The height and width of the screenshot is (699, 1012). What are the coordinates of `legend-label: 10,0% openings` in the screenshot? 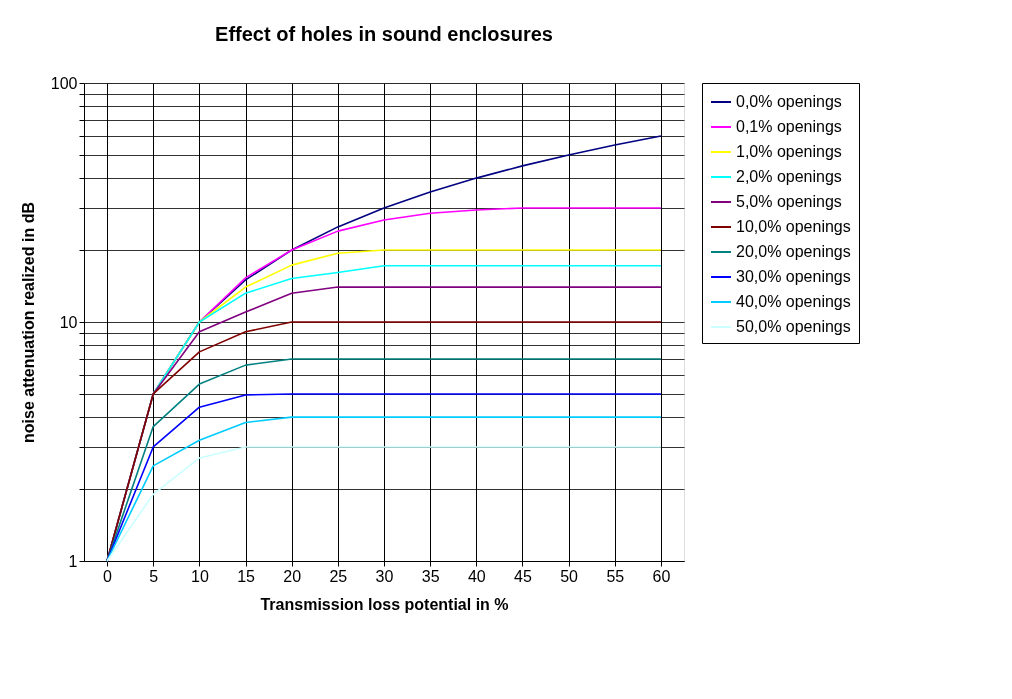 It's located at (793, 226).